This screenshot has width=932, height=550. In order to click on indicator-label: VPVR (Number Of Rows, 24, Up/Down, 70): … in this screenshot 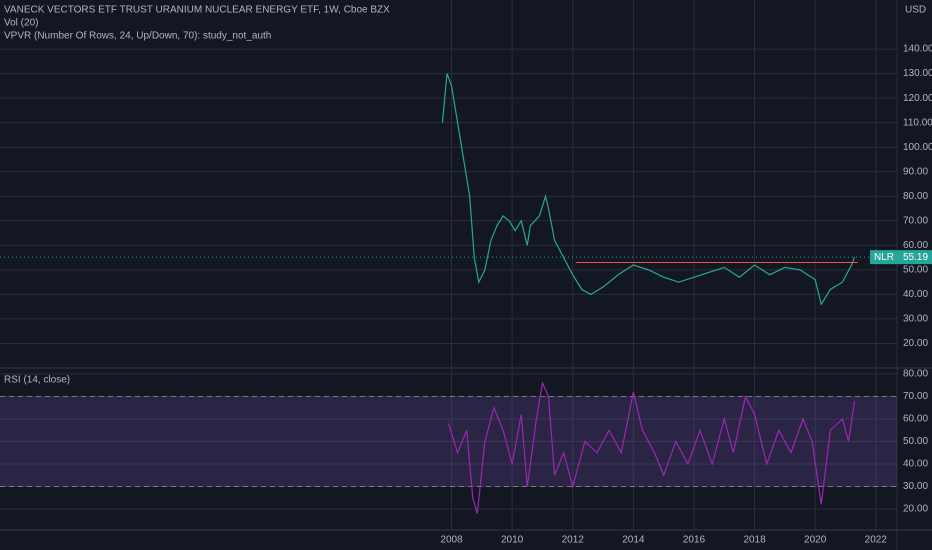, I will do `click(137, 36)`.